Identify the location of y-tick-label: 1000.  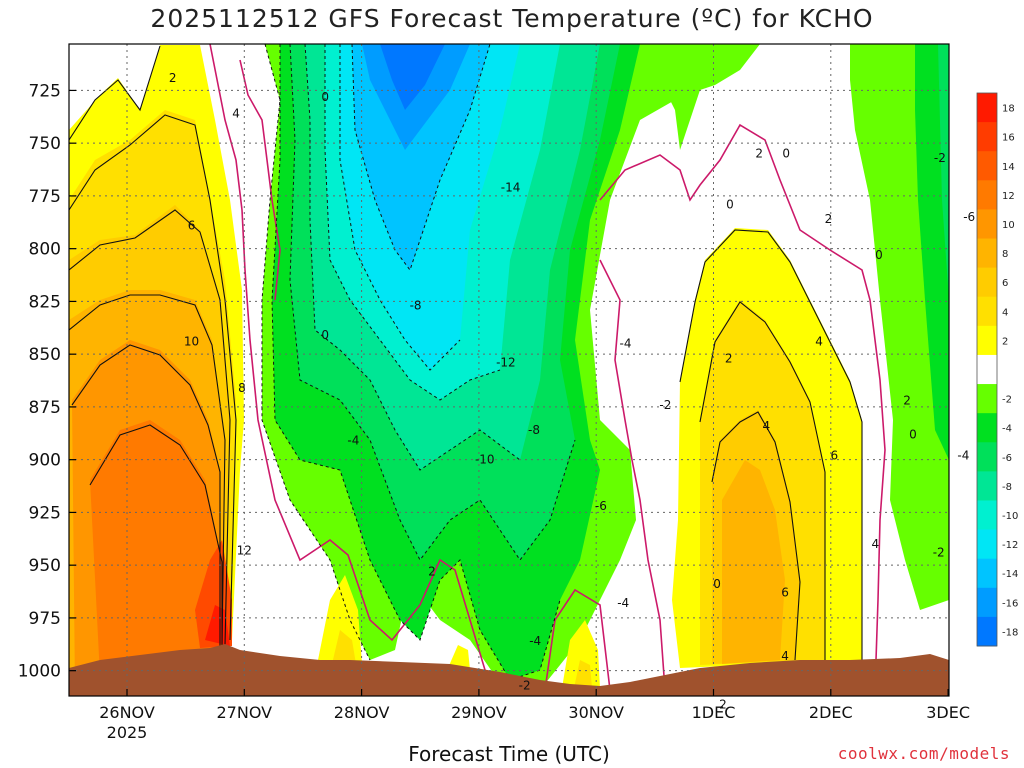
(39, 672).